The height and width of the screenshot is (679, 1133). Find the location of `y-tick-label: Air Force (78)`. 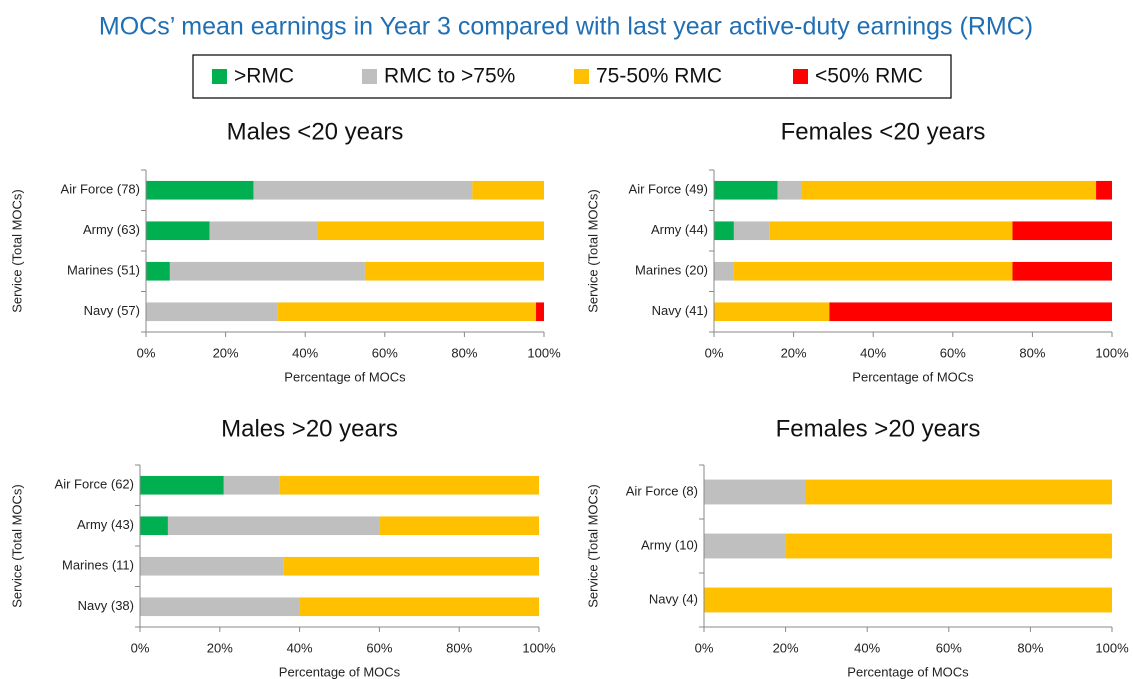

y-tick-label: Air Force (78) is located at coordinates (100, 189).